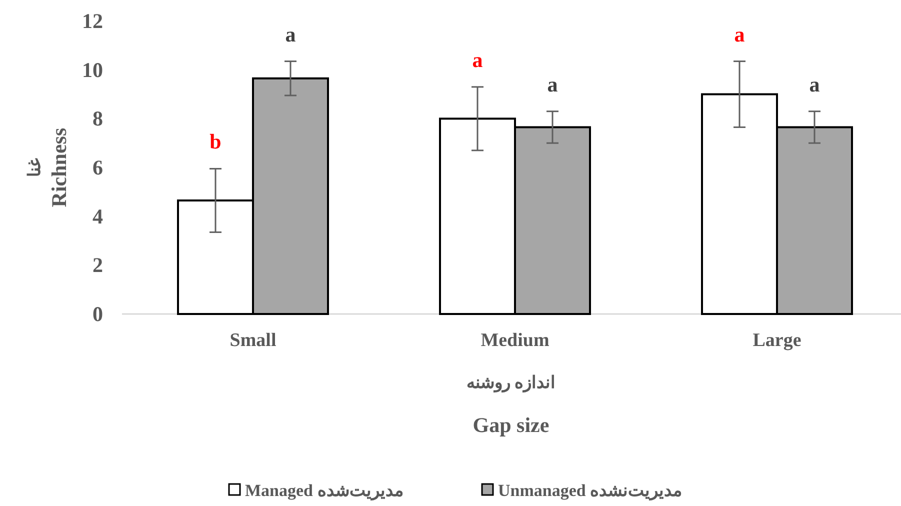 Image resolution: width=901 pixels, height=506 pixels. What do you see at coordinates (98, 216) in the screenshot?
I see `y-tick-label: 4` at bounding box center [98, 216].